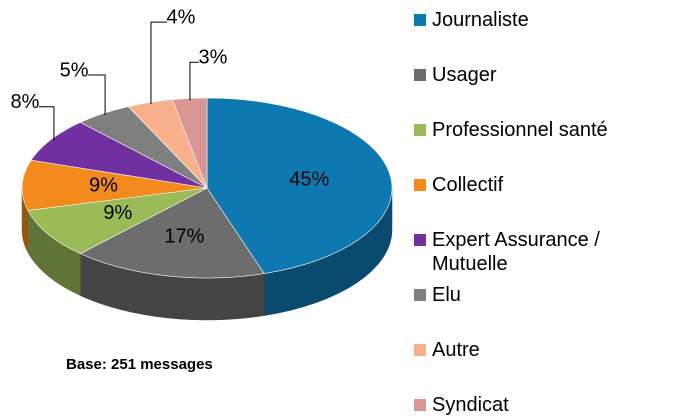 This screenshot has width=673, height=418. Describe the element at coordinates (541, 405) in the screenshot. I see `legend-item: Syndicat` at that location.